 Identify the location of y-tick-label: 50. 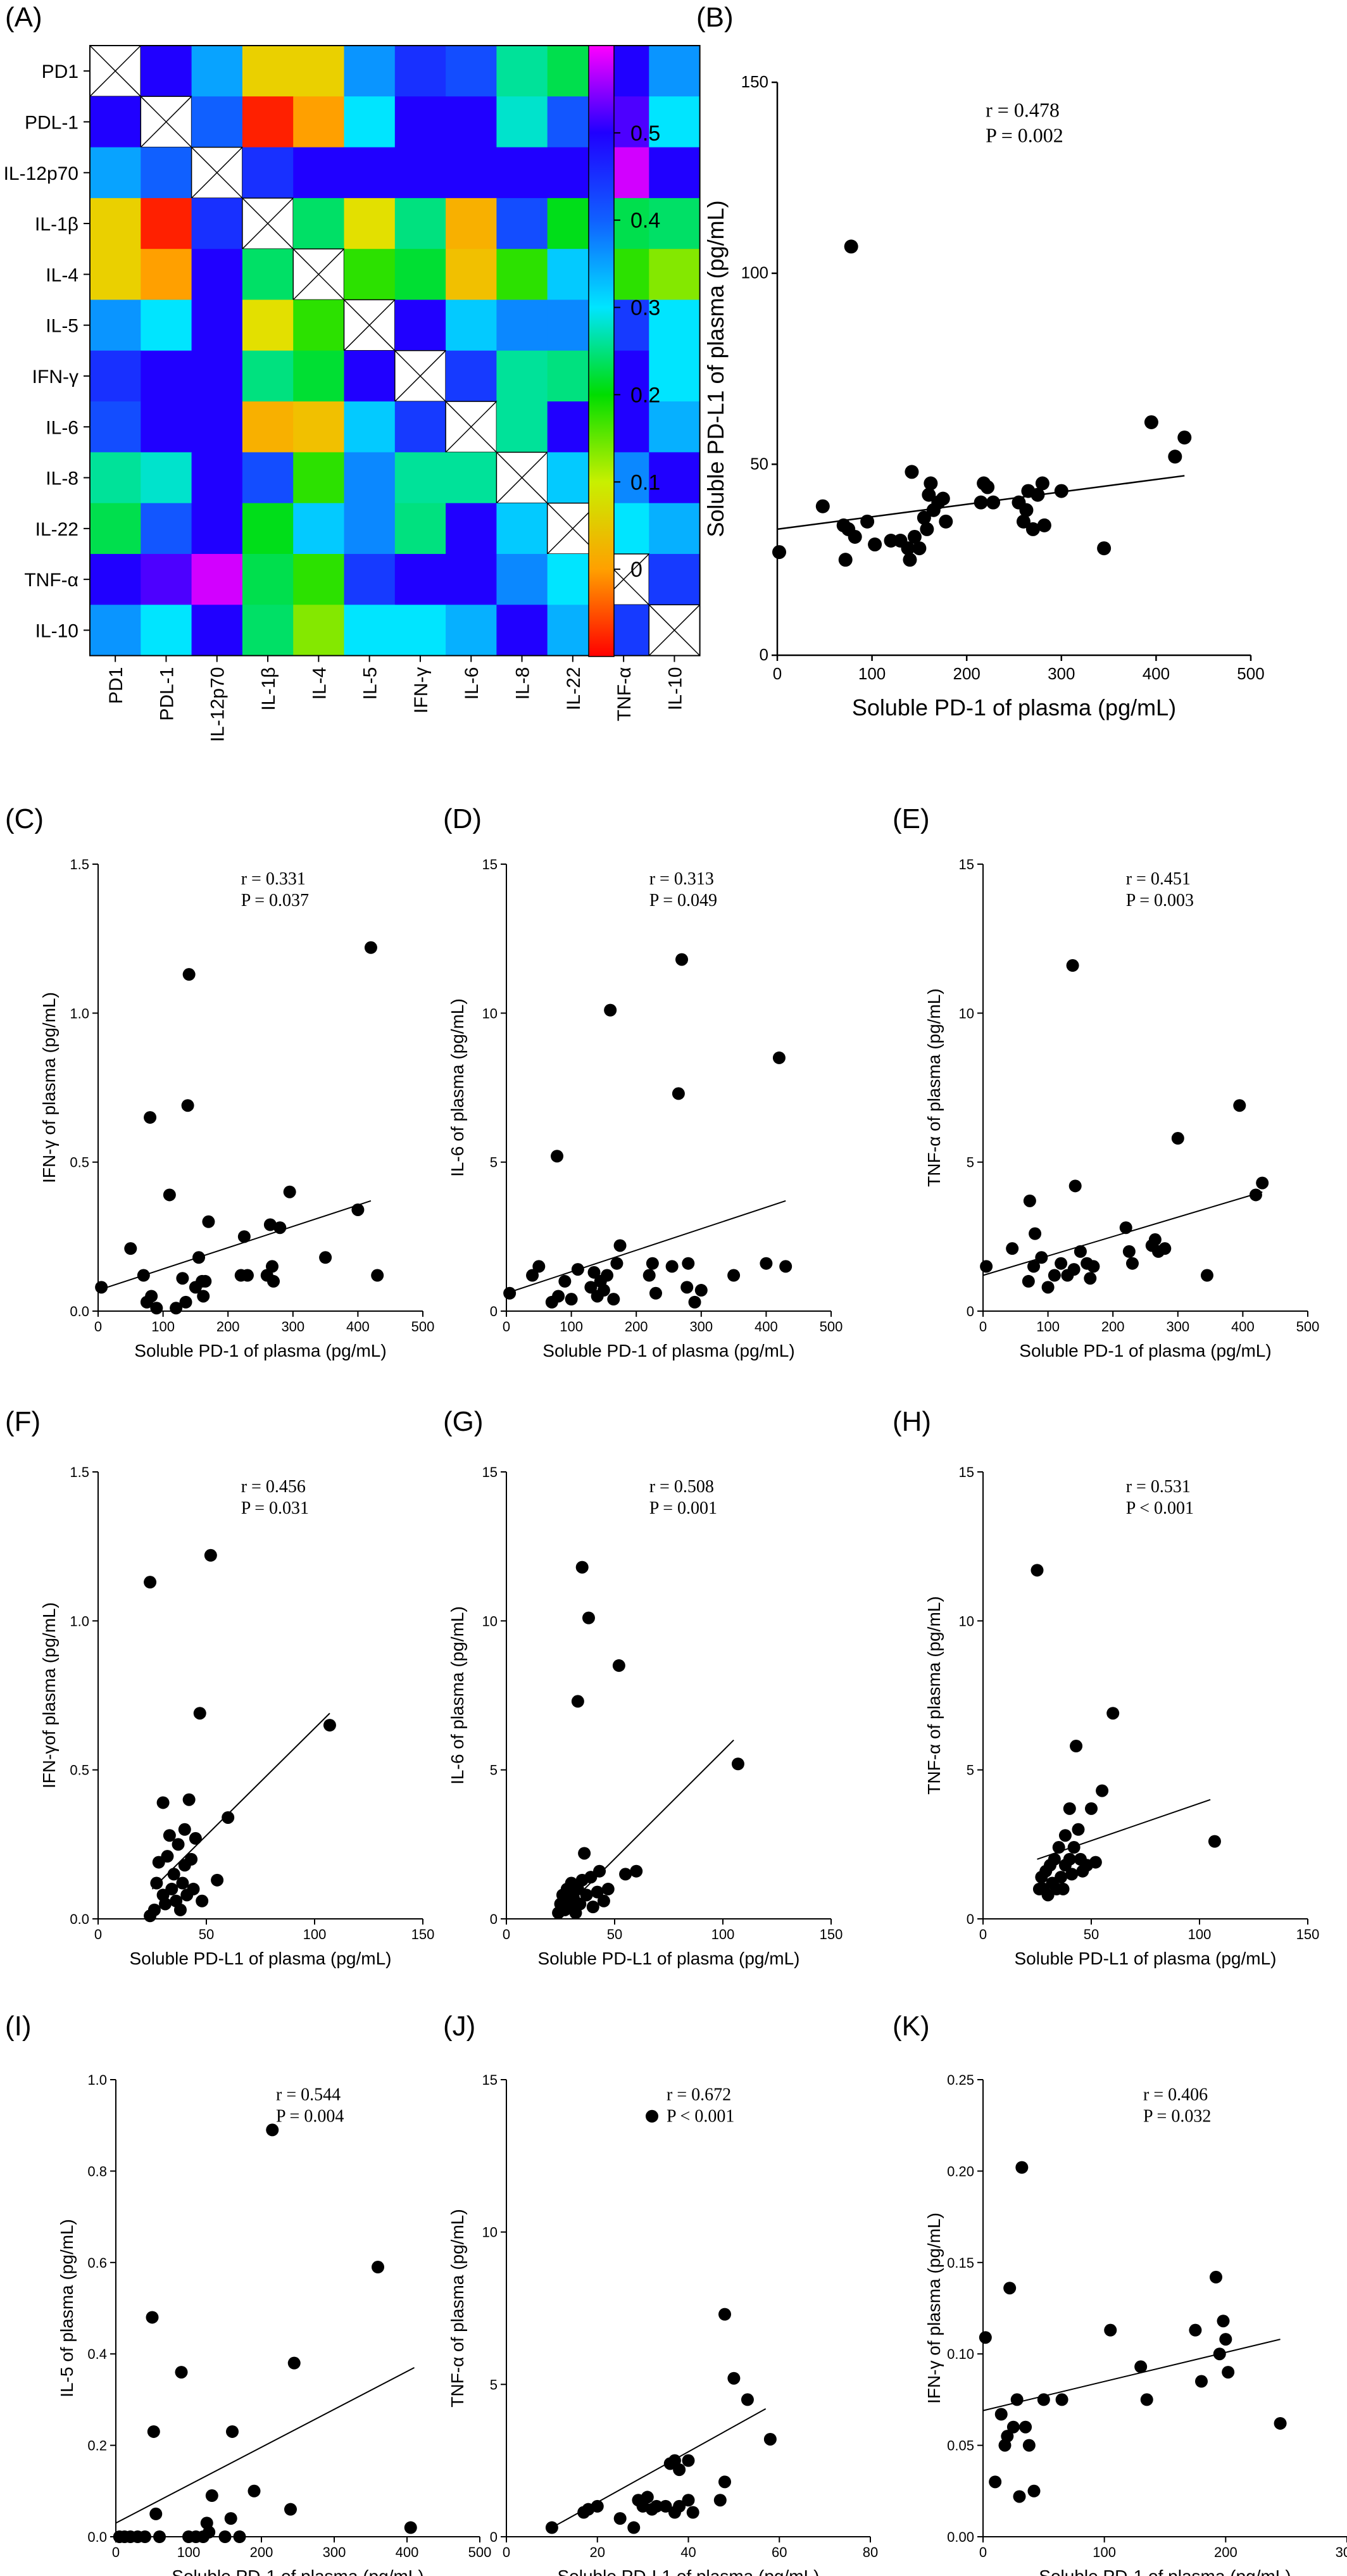
(759, 463).